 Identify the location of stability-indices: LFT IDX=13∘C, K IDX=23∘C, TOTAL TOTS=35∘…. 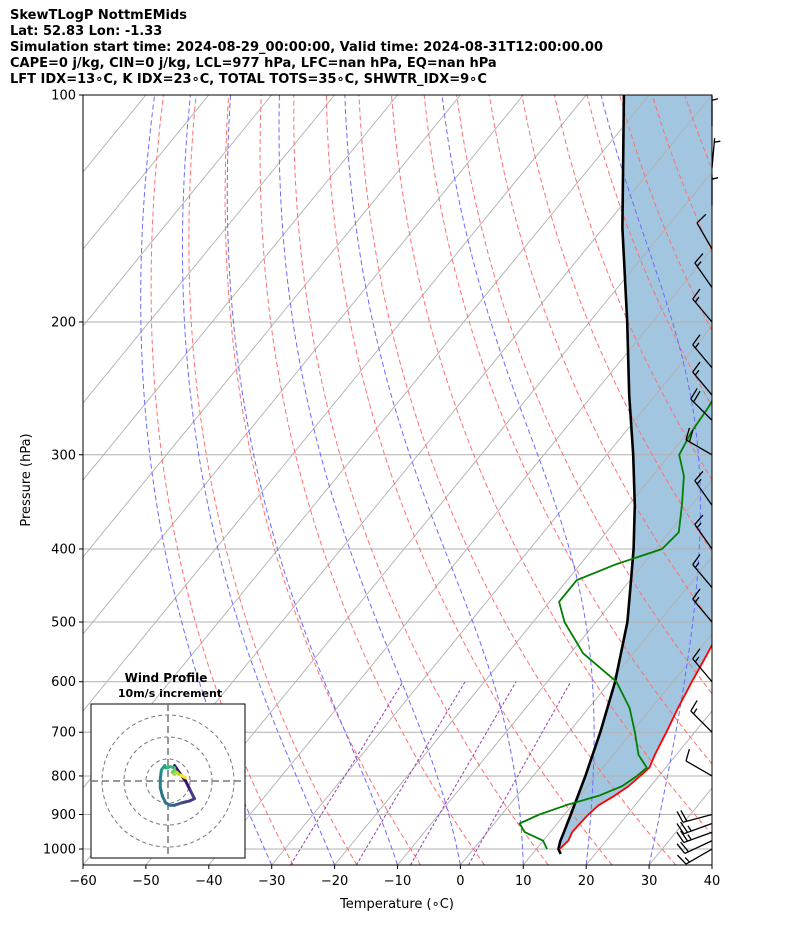
(248, 79).